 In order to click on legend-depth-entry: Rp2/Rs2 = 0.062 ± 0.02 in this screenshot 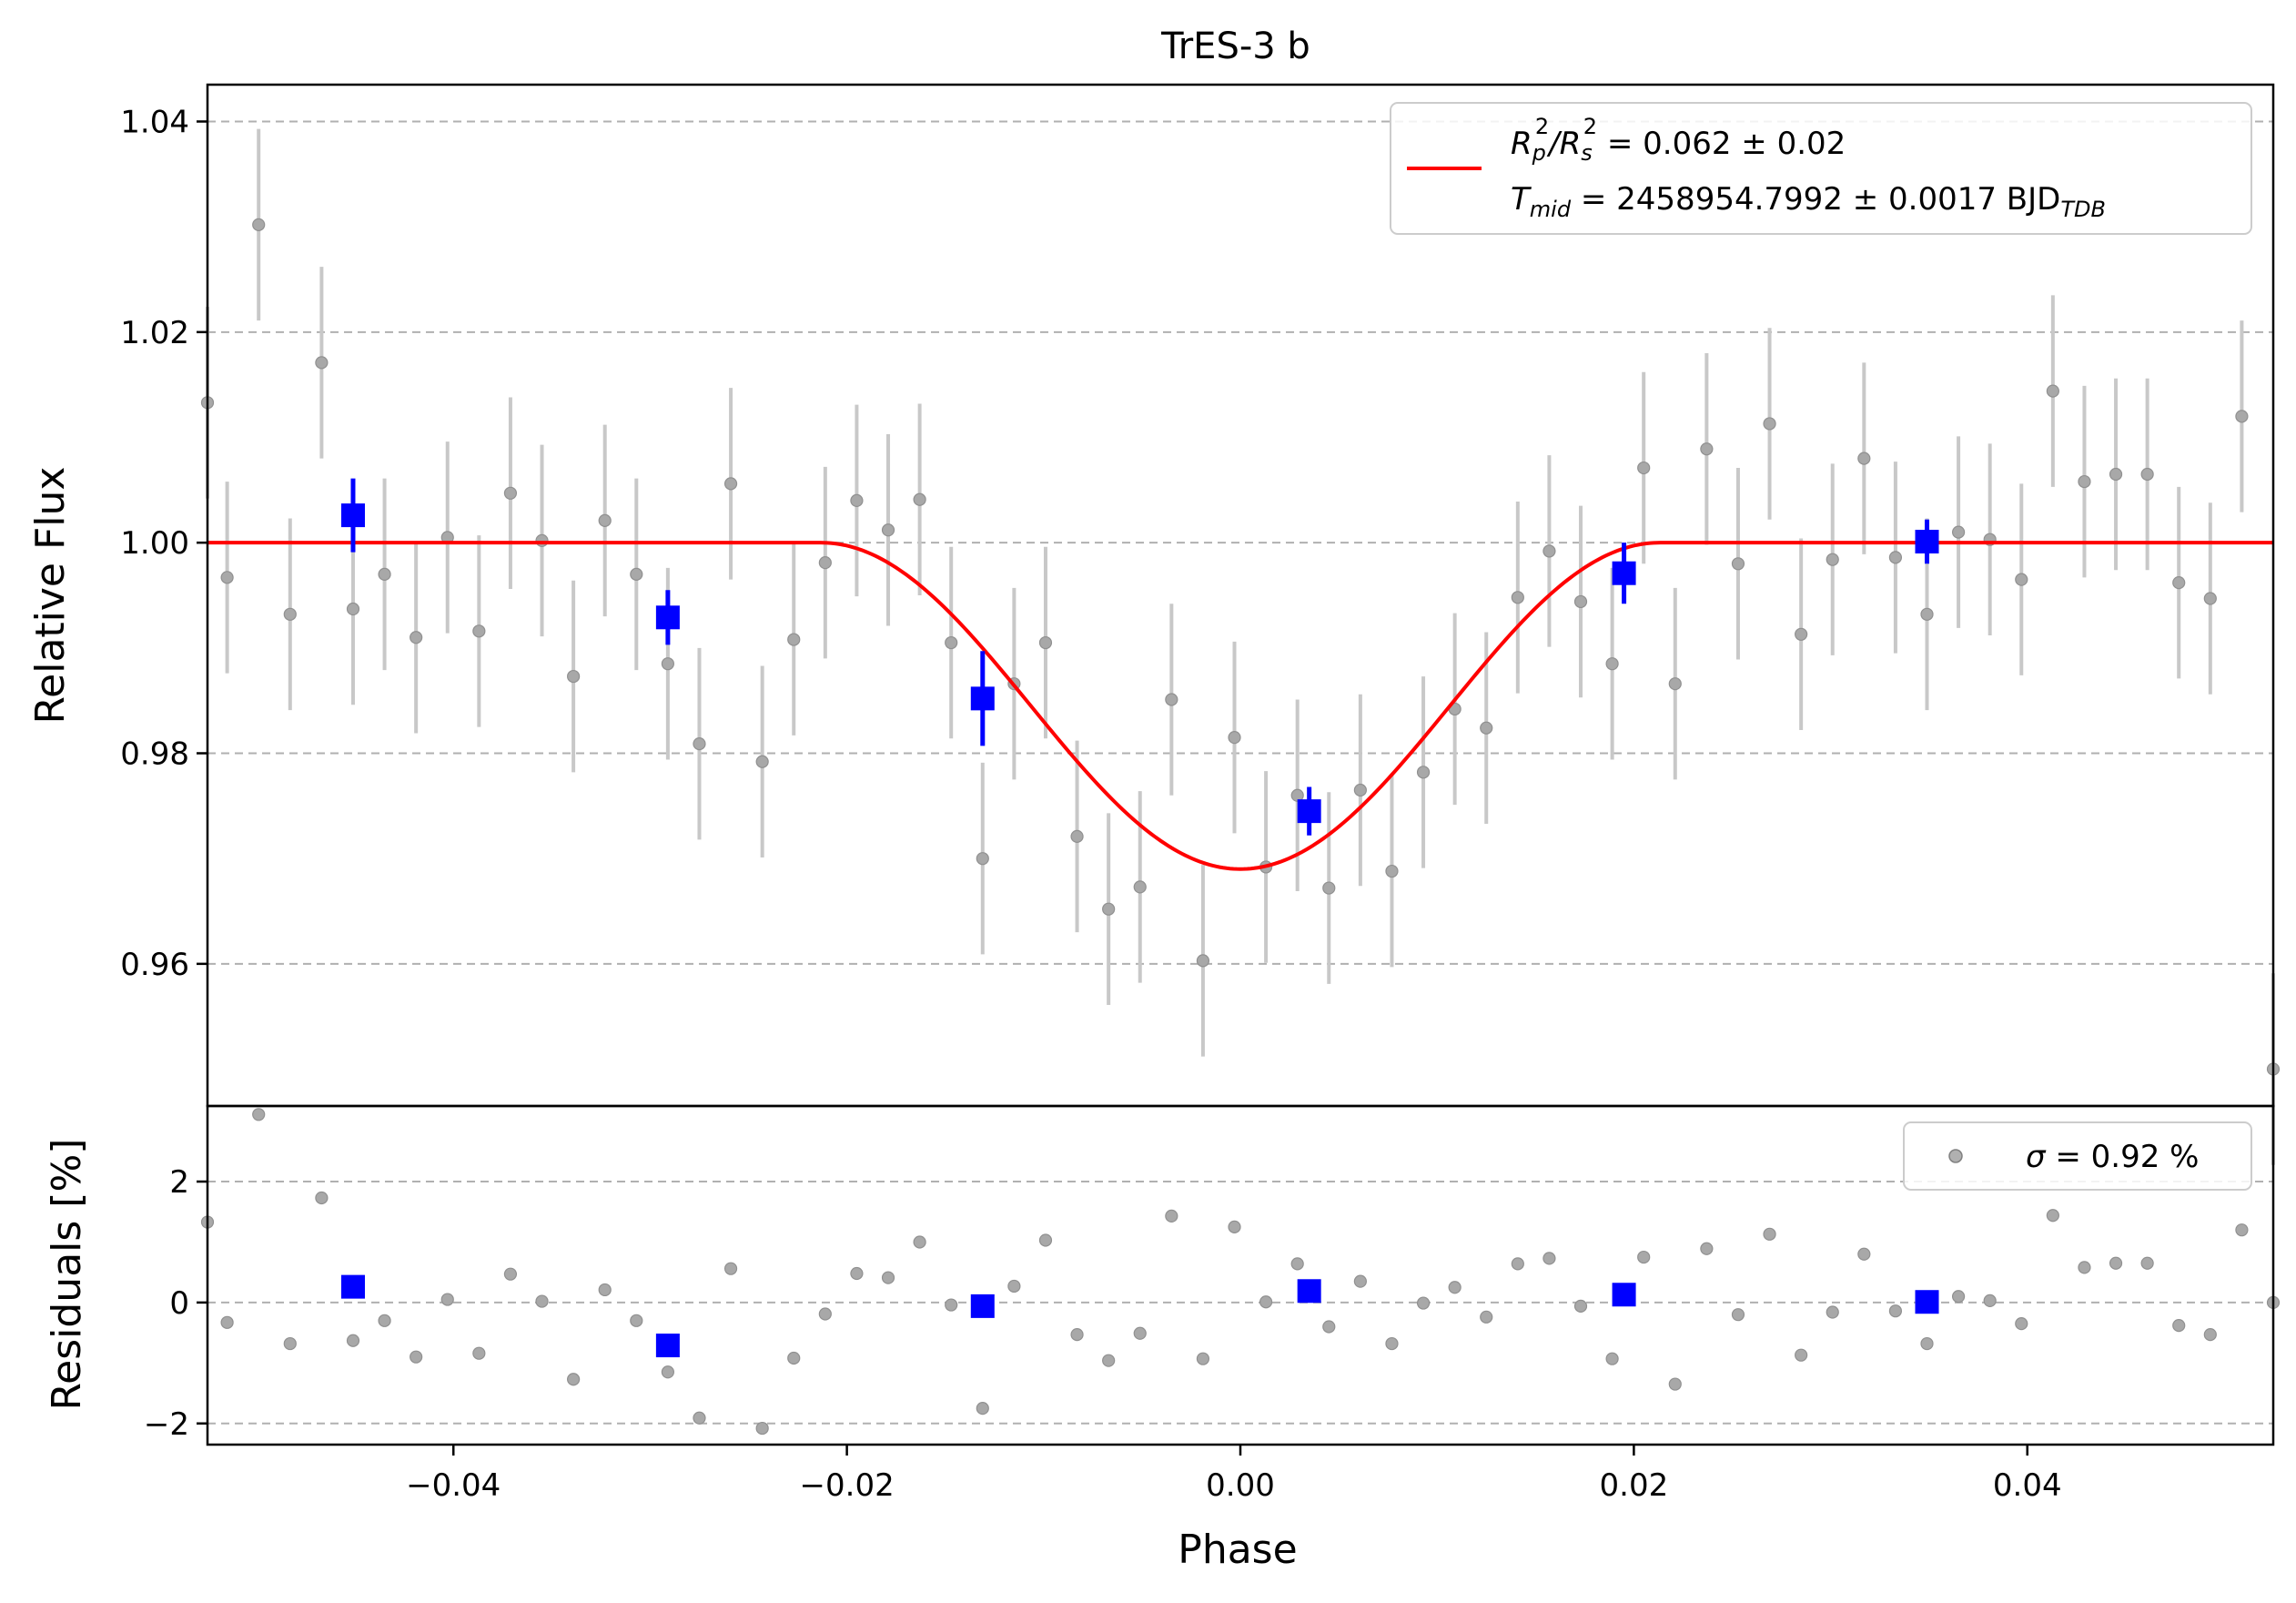, I will do `click(1679, 140)`.